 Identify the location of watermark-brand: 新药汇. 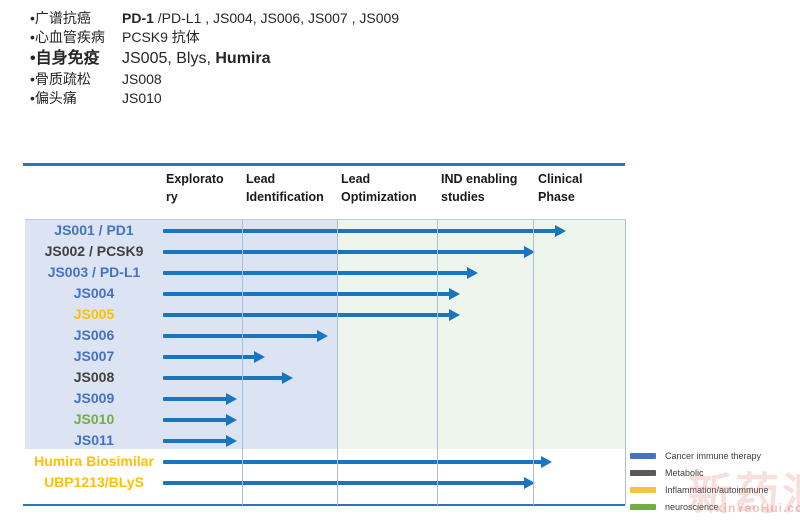
(744, 494).